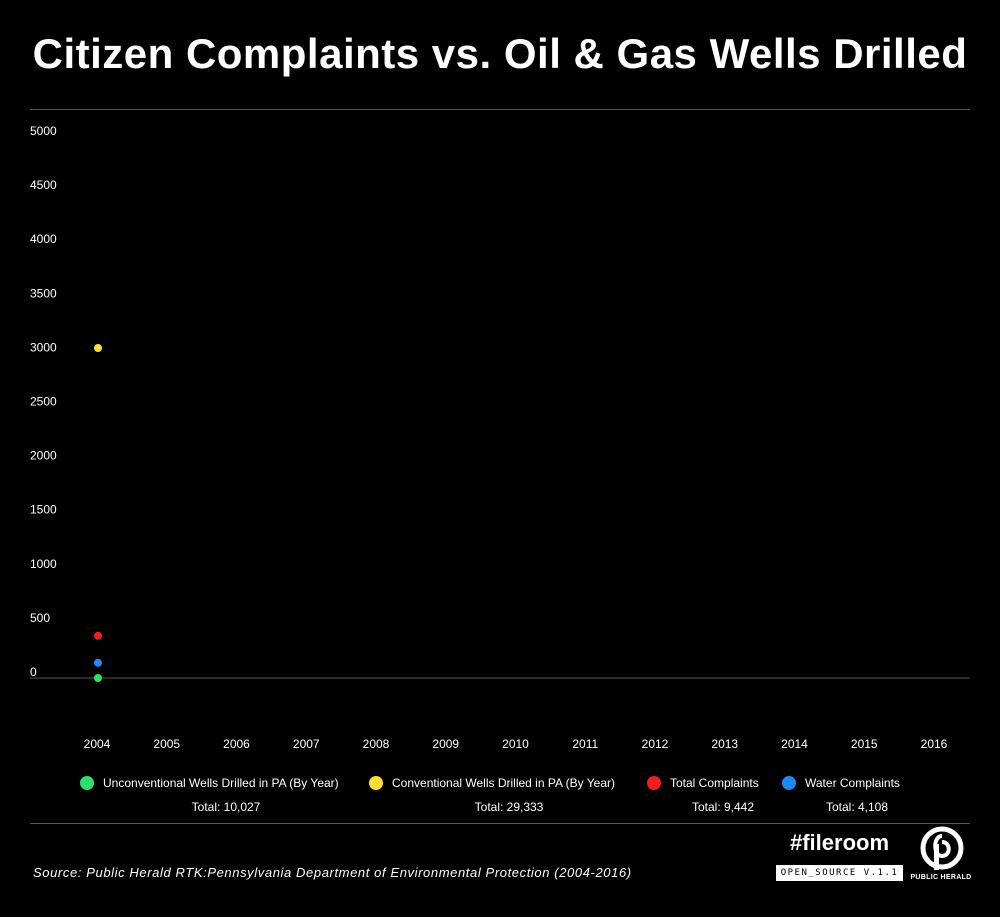 This screenshot has height=917, width=1000. Describe the element at coordinates (33, 672) in the screenshot. I see `y-tick-label: 0` at that location.